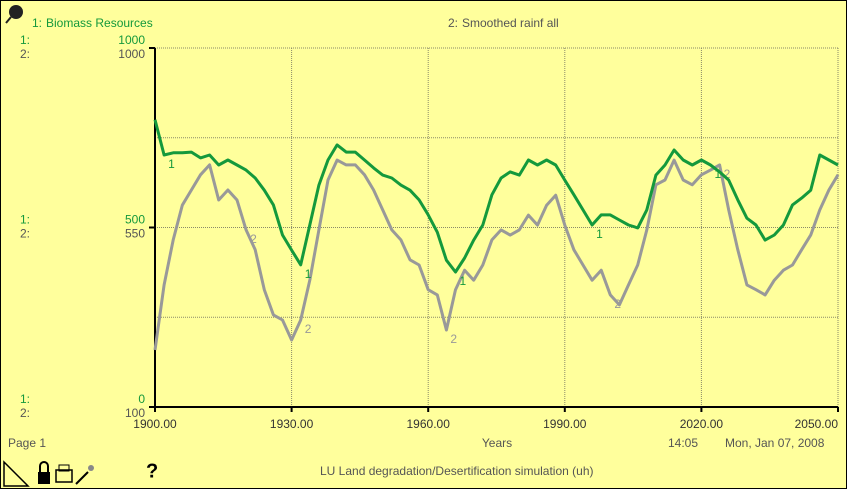 Image resolution: width=847 pixels, height=489 pixels. I want to click on x-tick-label: 1930.00, so click(292, 424).